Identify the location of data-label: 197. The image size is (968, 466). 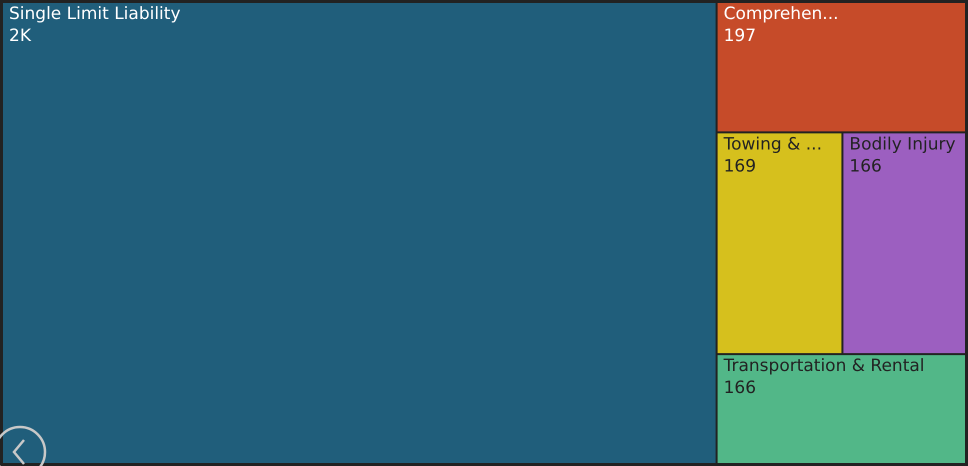
(740, 36).